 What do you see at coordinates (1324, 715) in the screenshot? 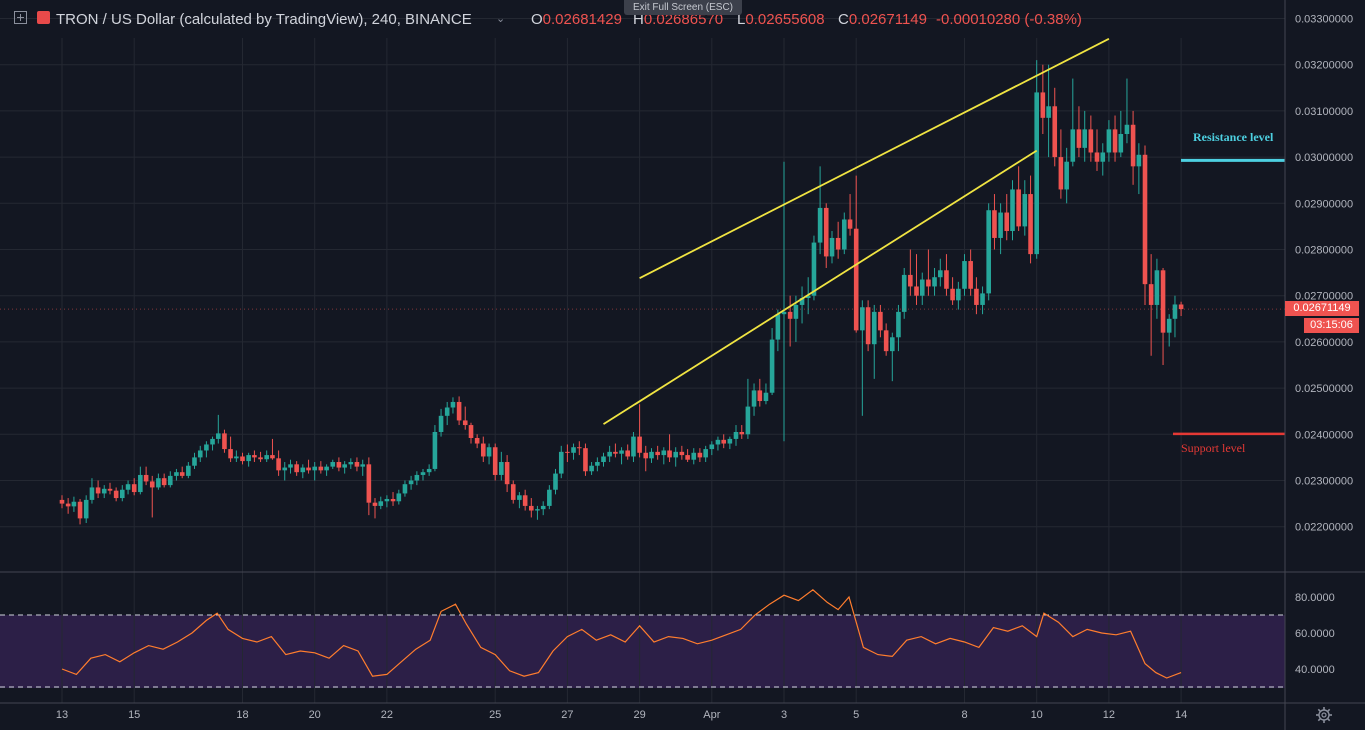
I see `gear-icon` at bounding box center [1324, 715].